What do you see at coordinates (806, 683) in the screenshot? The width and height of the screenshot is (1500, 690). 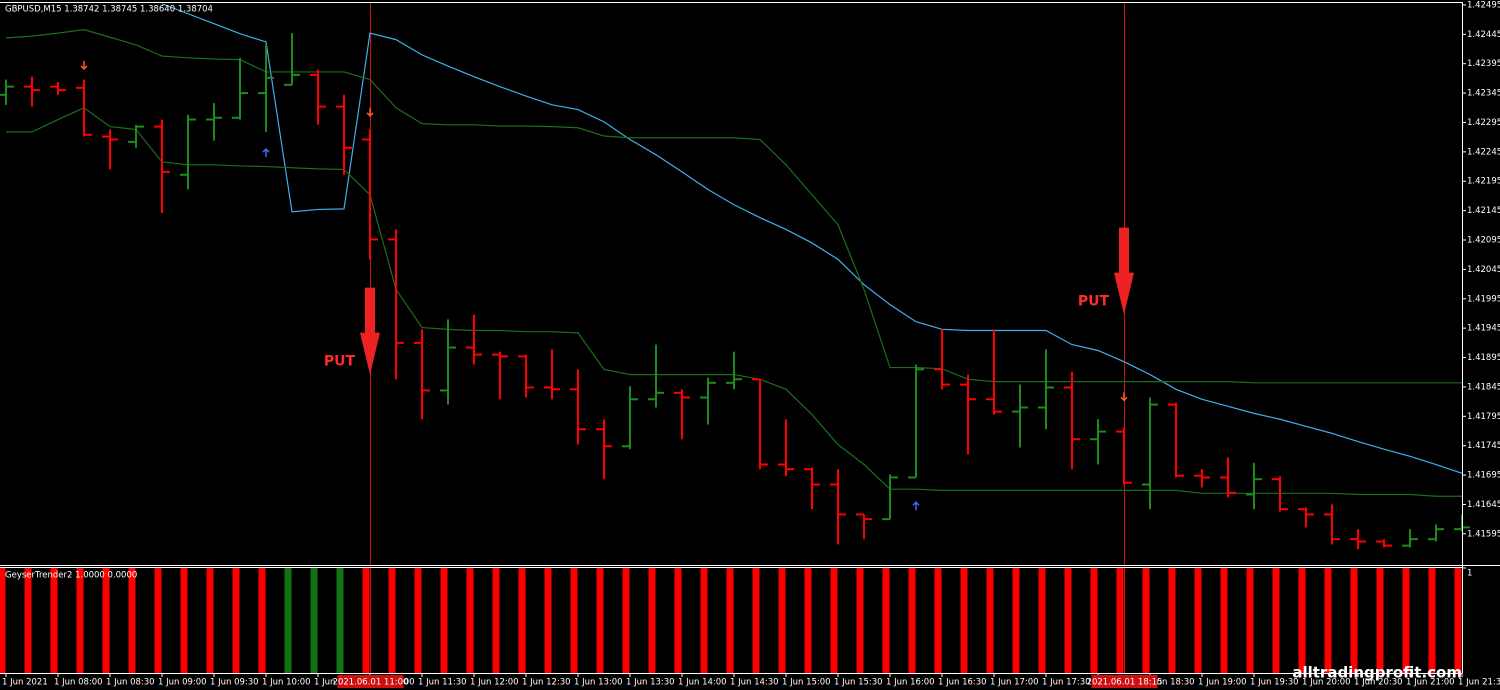 I see `x-tick-label: 1 Jun 15:00` at bounding box center [806, 683].